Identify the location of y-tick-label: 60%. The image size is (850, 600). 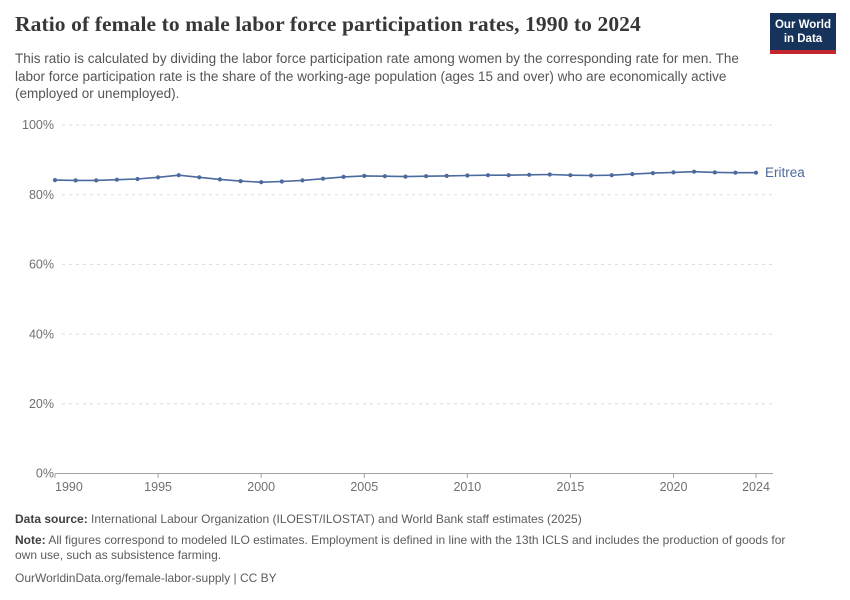
(41, 265).